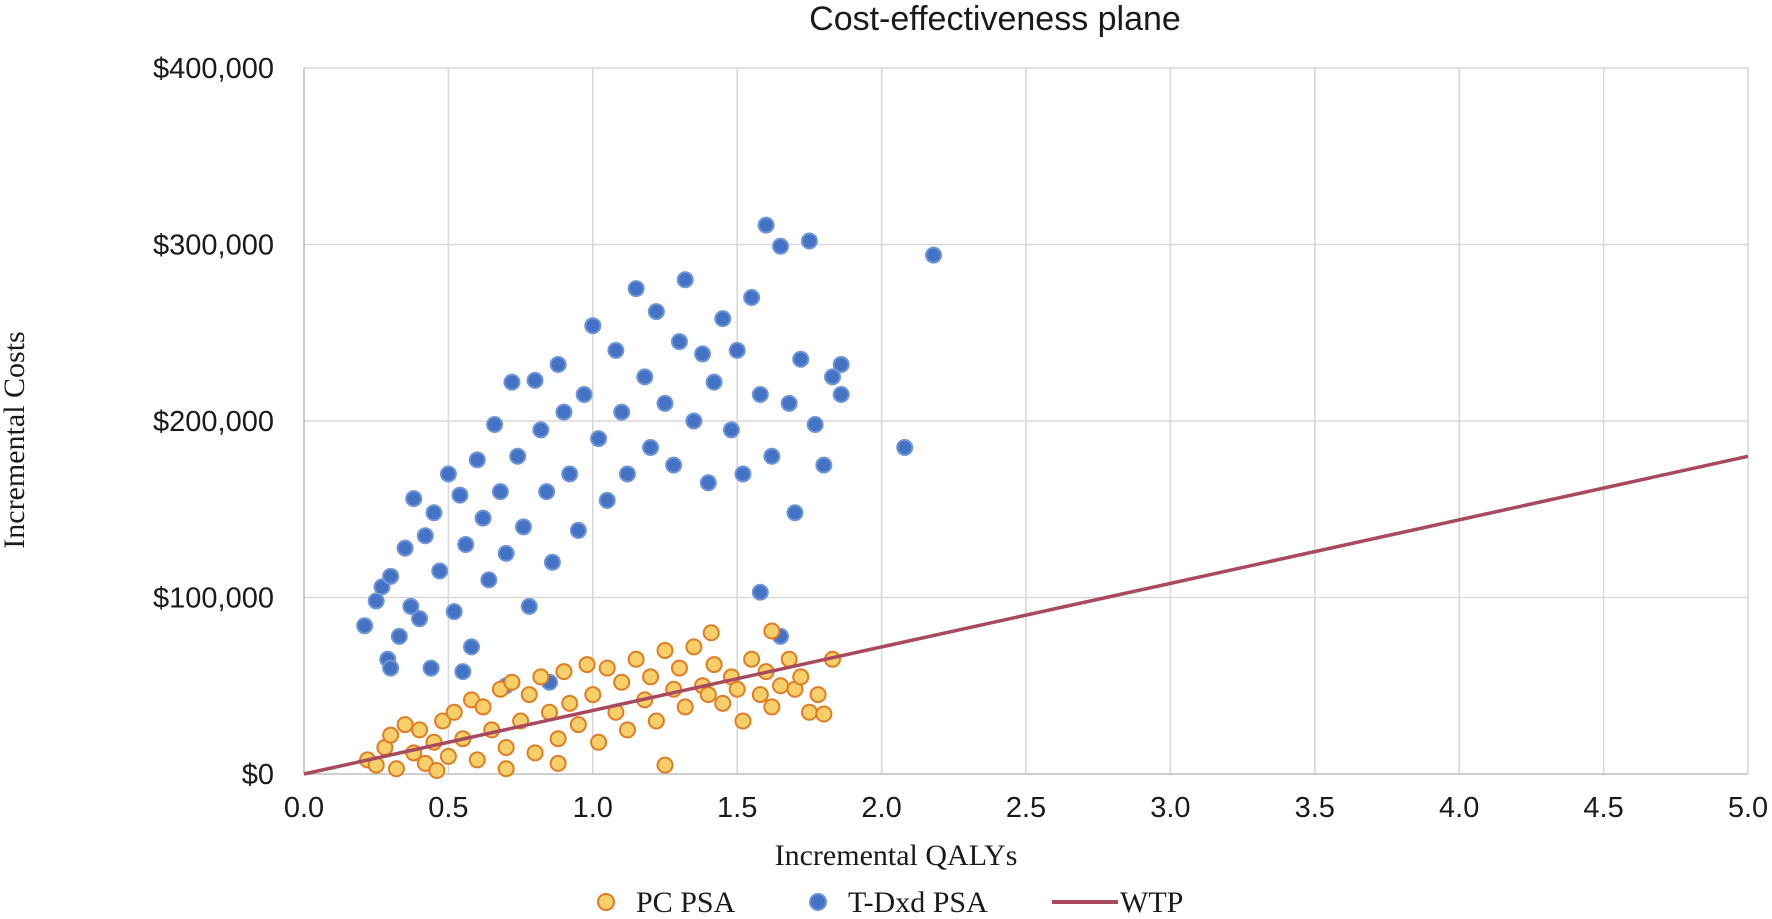  I want to click on y-tick-label: $0, so click(258, 775).